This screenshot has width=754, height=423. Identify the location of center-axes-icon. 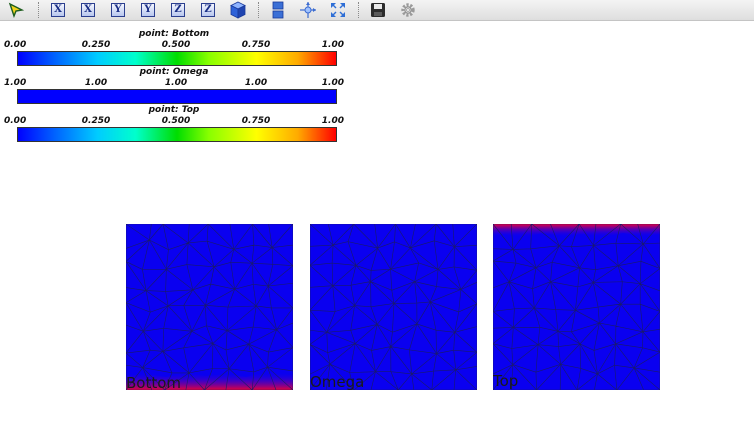
(308, 10).